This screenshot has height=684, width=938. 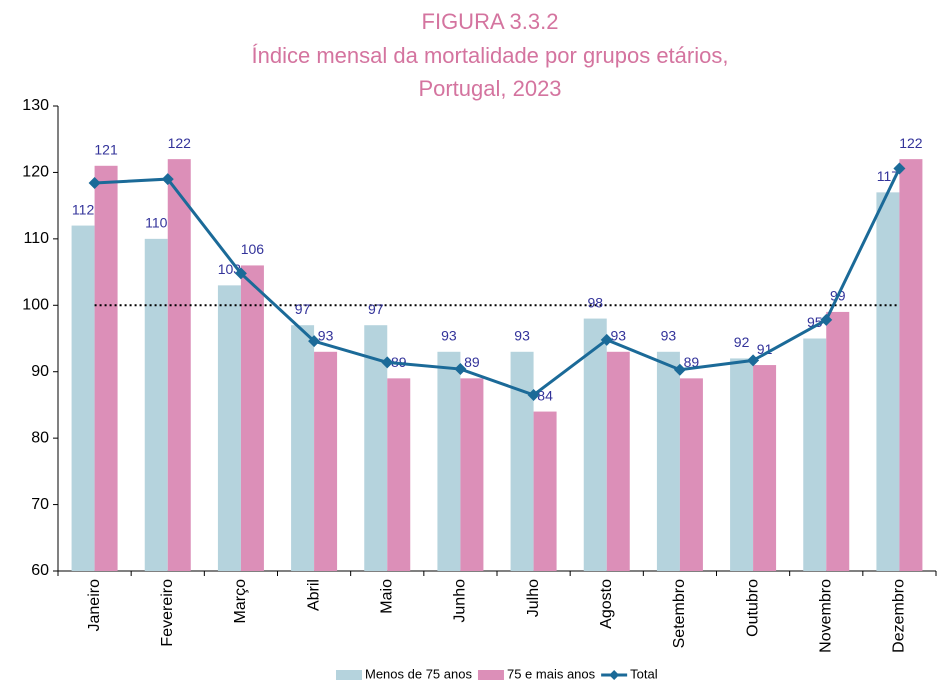 I want to click on x-tick-label: Novembro, so click(x=825, y=616).